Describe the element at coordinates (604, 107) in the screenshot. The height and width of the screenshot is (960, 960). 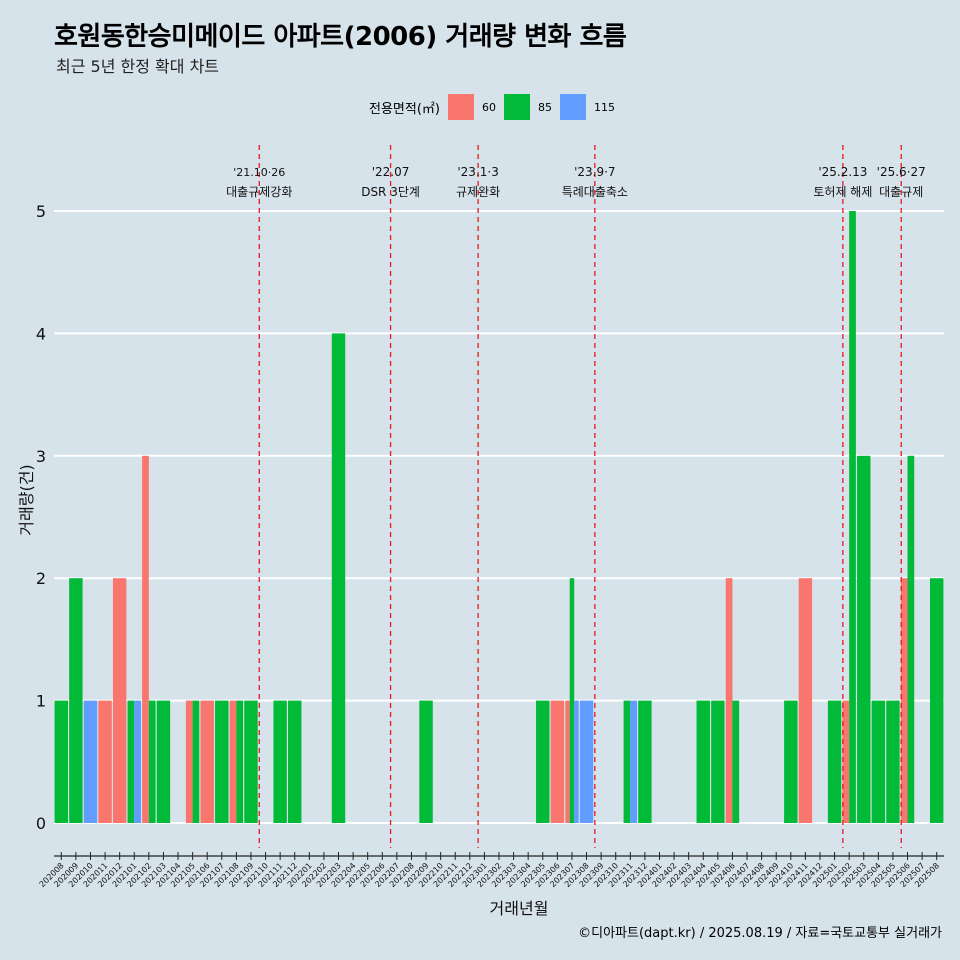
I see `legend-label-115: 115` at that location.